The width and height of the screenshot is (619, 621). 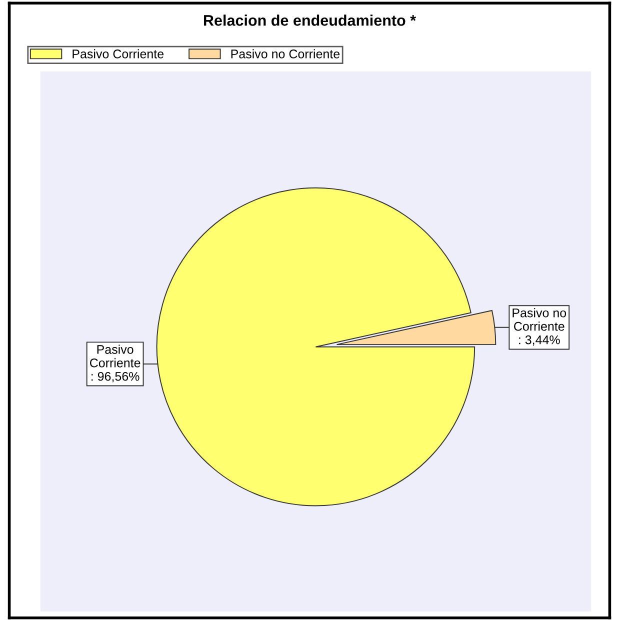 What do you see at coordinates (285, 53) in the screenshot?
I see `legend-label: Pasivo no Corriente` at bounding box center [285, 53].